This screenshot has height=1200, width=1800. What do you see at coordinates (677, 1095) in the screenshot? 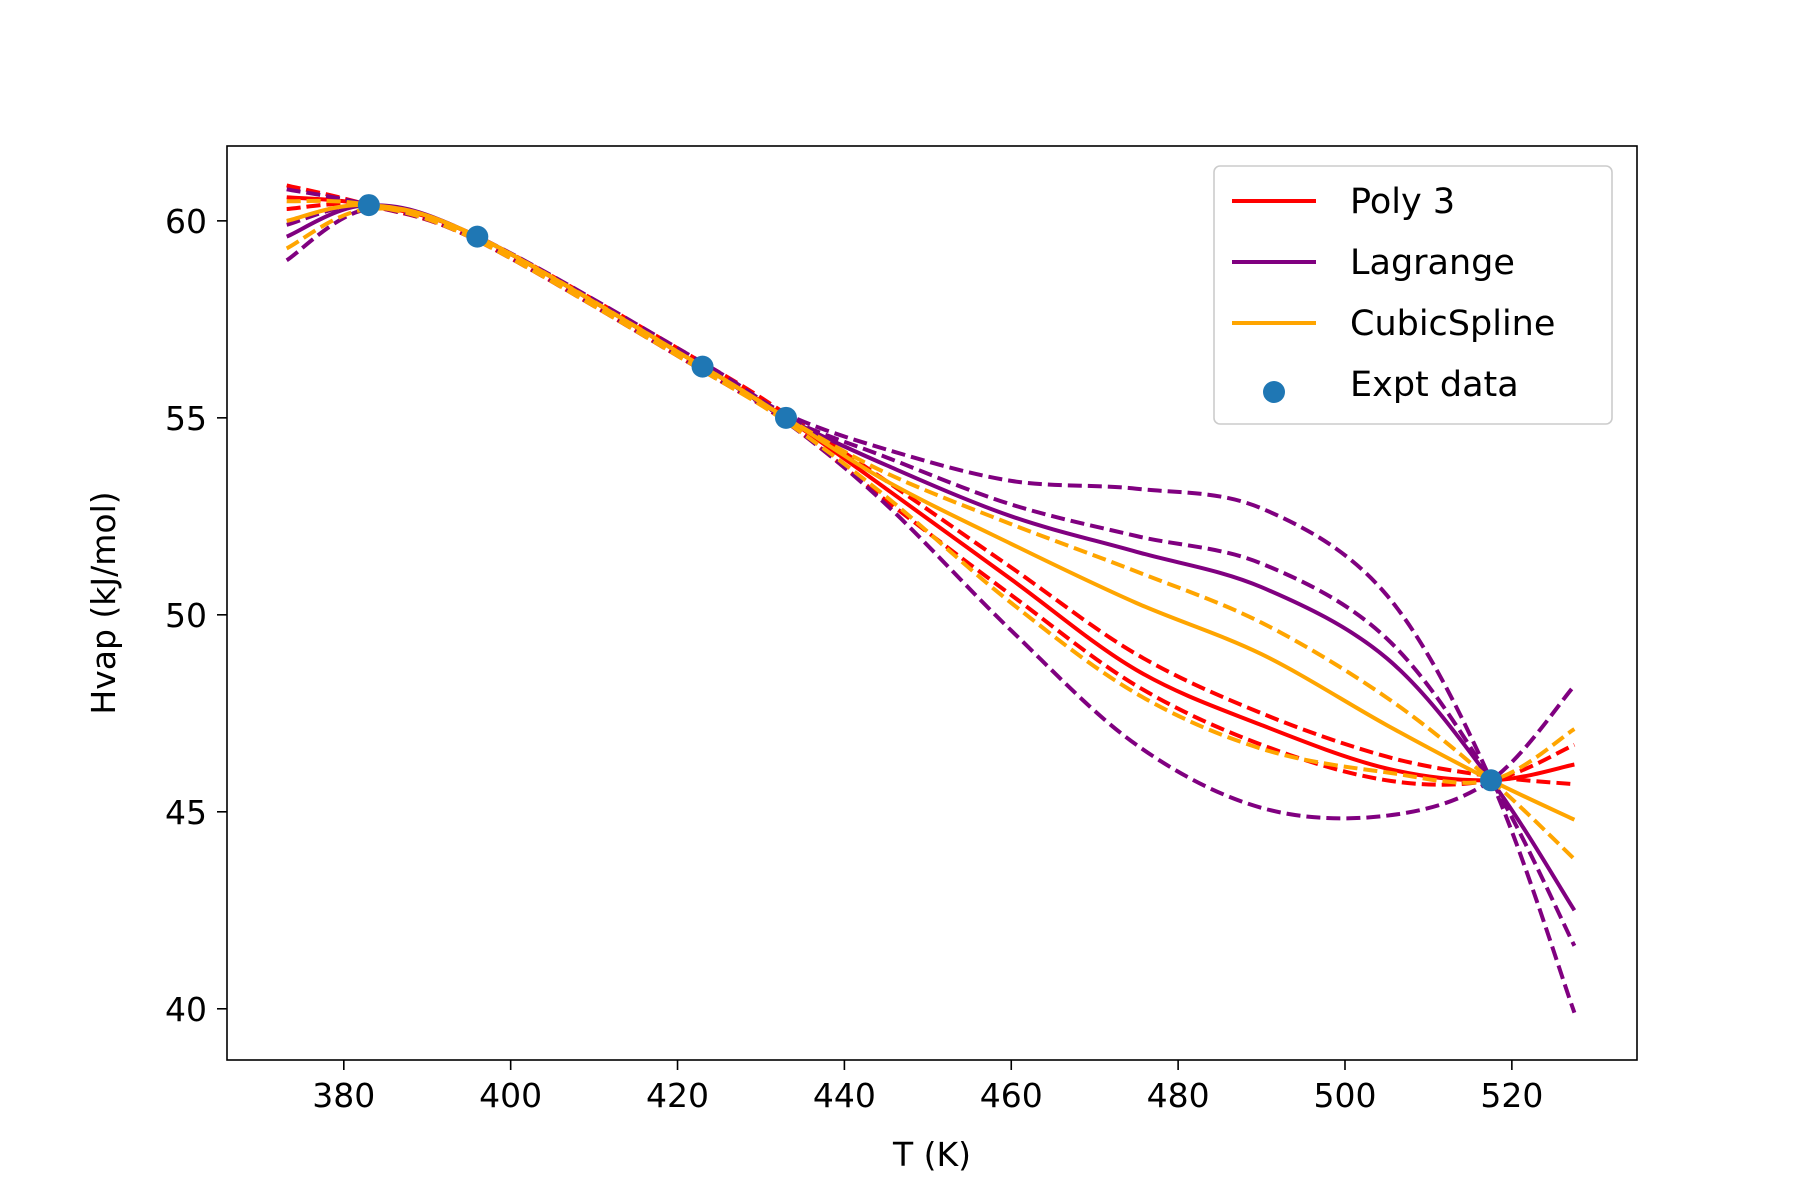
I see `x-tick-label: 420` at bounding box center [677, 1095].